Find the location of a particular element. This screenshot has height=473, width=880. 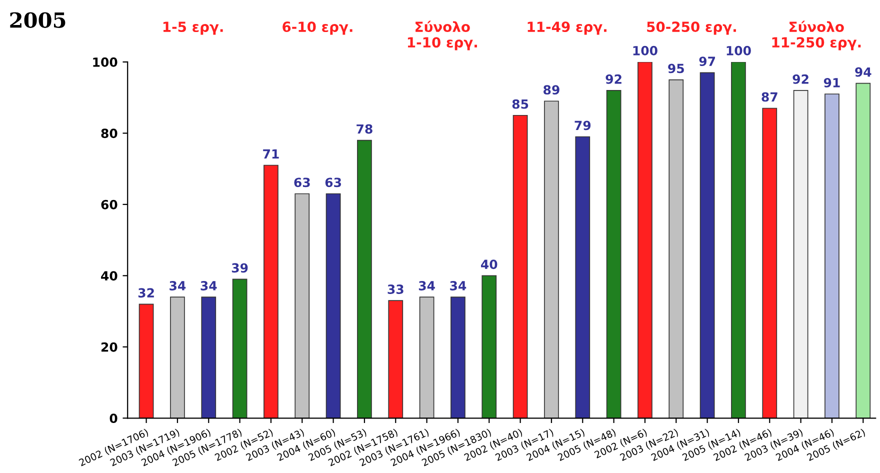

text: 11-49 εργ. is located at coordinates (567, 28).